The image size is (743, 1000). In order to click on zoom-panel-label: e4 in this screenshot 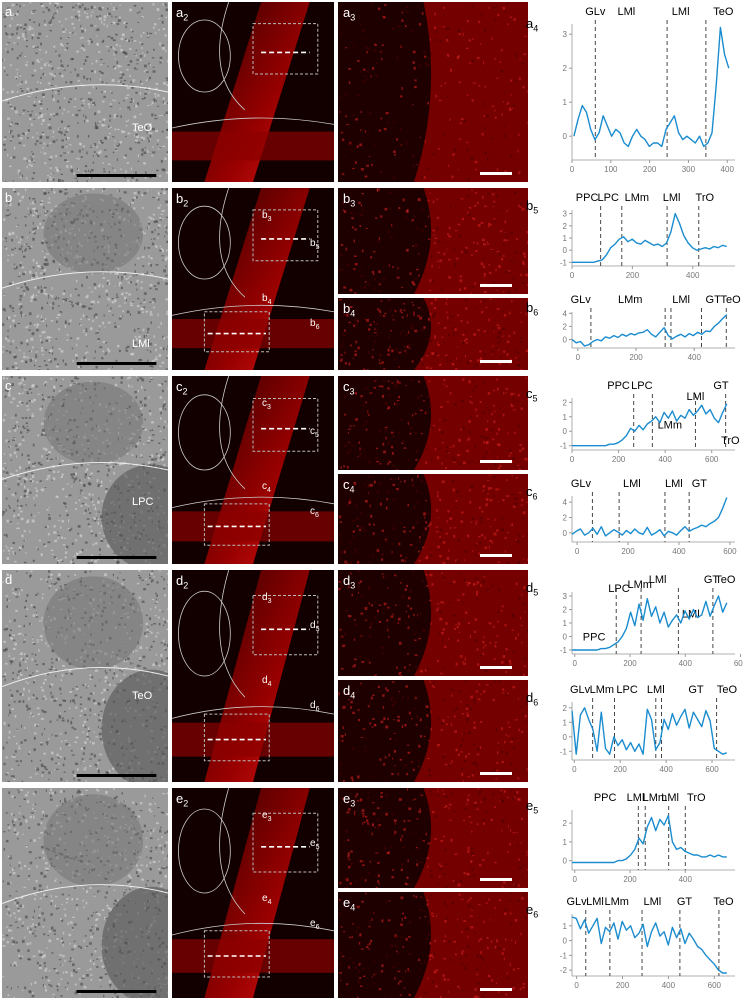, I will do `click(349, 904)`.